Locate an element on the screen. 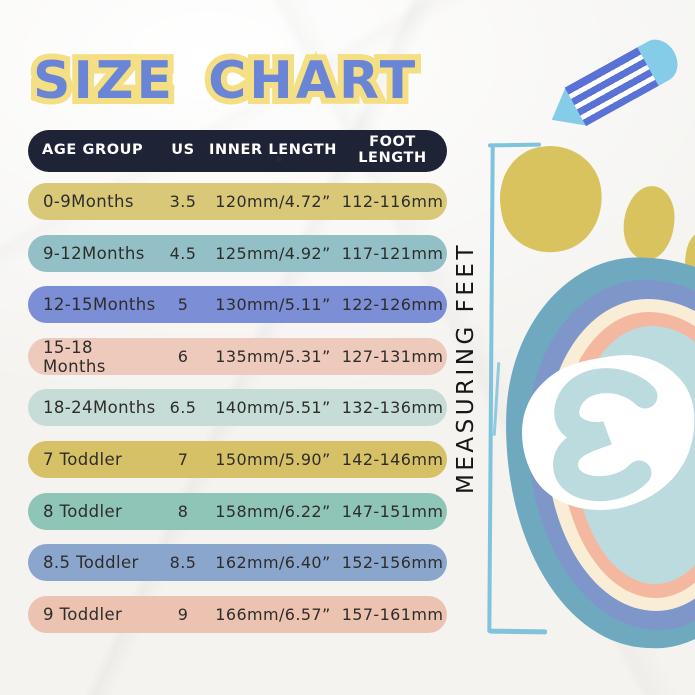 This screenshot has height=695, width=695. table-row: 12-15Months 5 130mm/5.11” 122-126mm is located at coordinates (237, 305).